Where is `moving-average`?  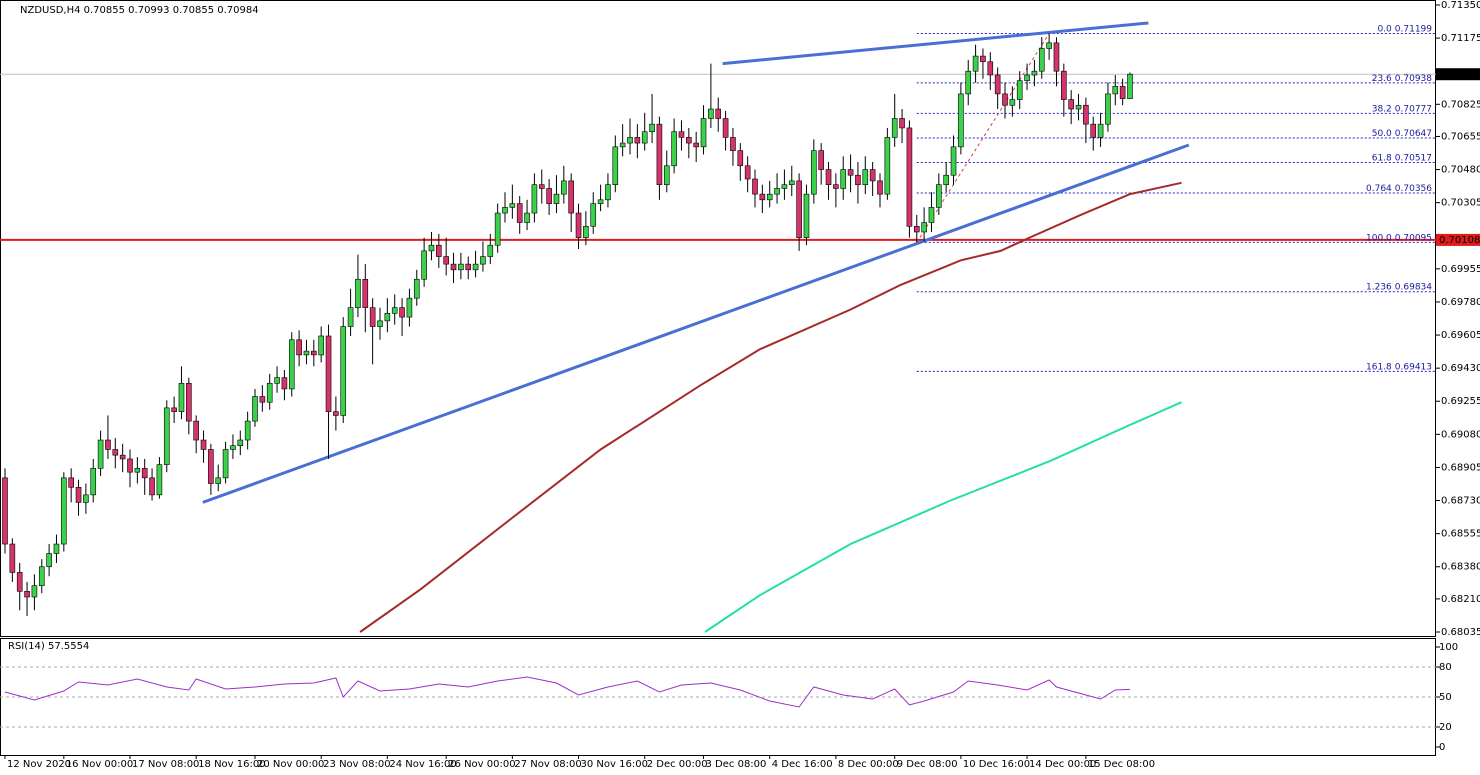
moving-average is located at coordinates (943, 517).